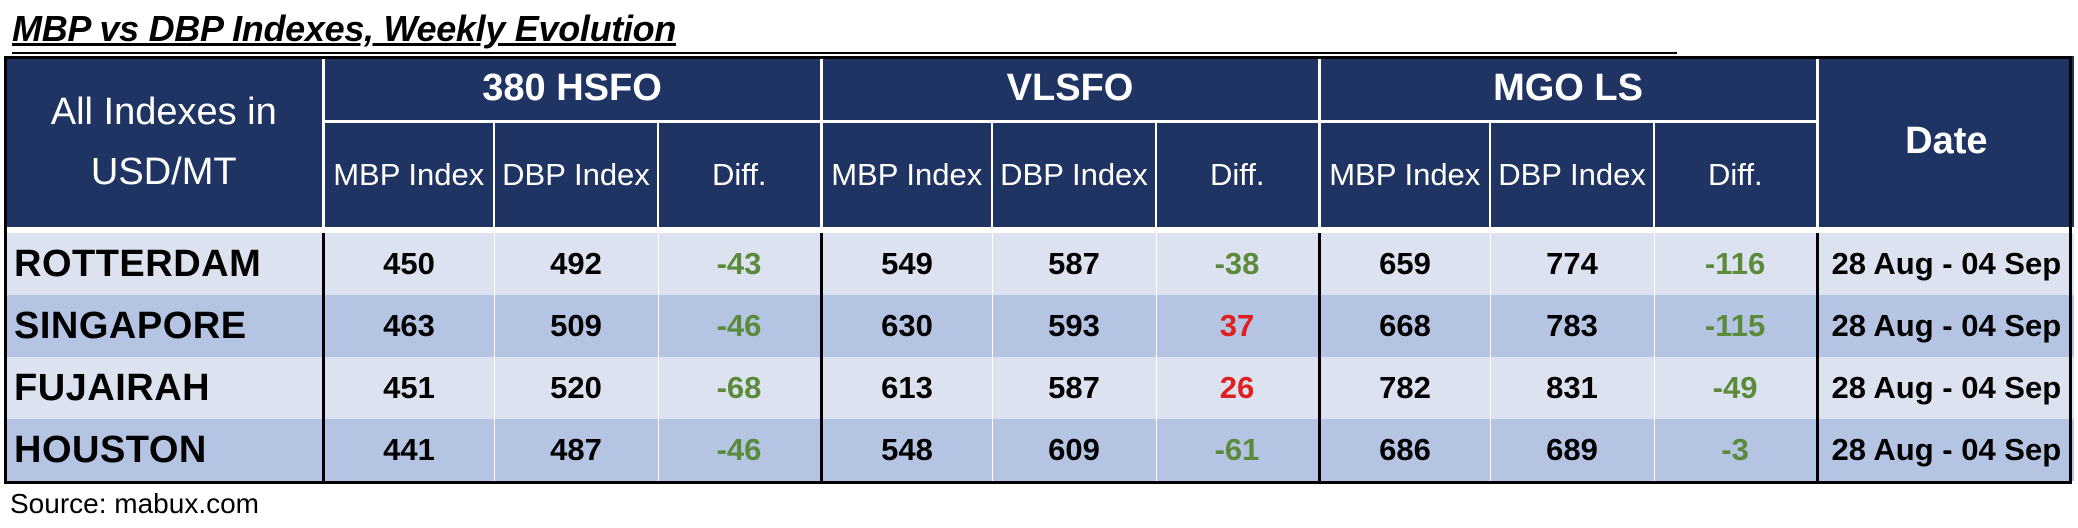  I want to click on units-header: All Indexes in USD/MT, so click(164, 141).